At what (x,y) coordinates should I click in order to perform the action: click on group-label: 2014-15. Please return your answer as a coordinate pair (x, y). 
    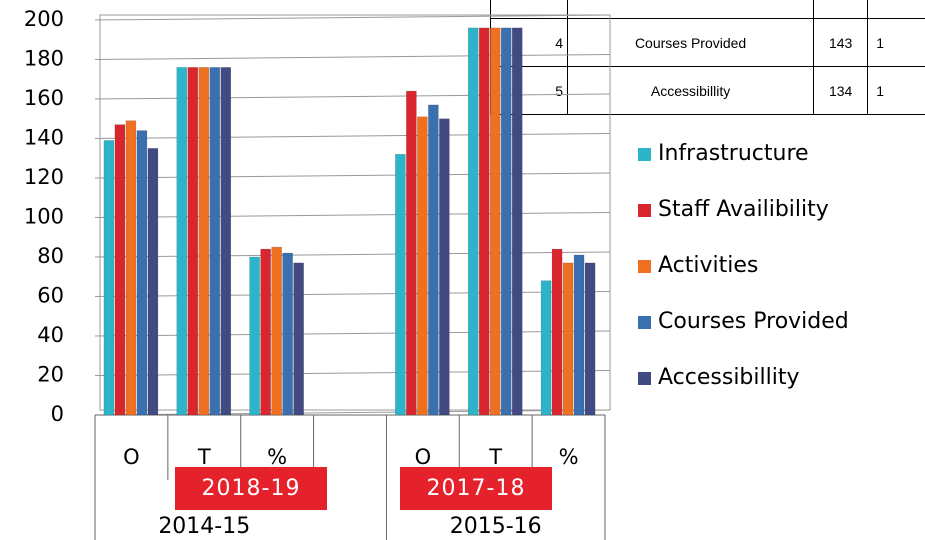
    Looking at the image, I should click on (204, 526).